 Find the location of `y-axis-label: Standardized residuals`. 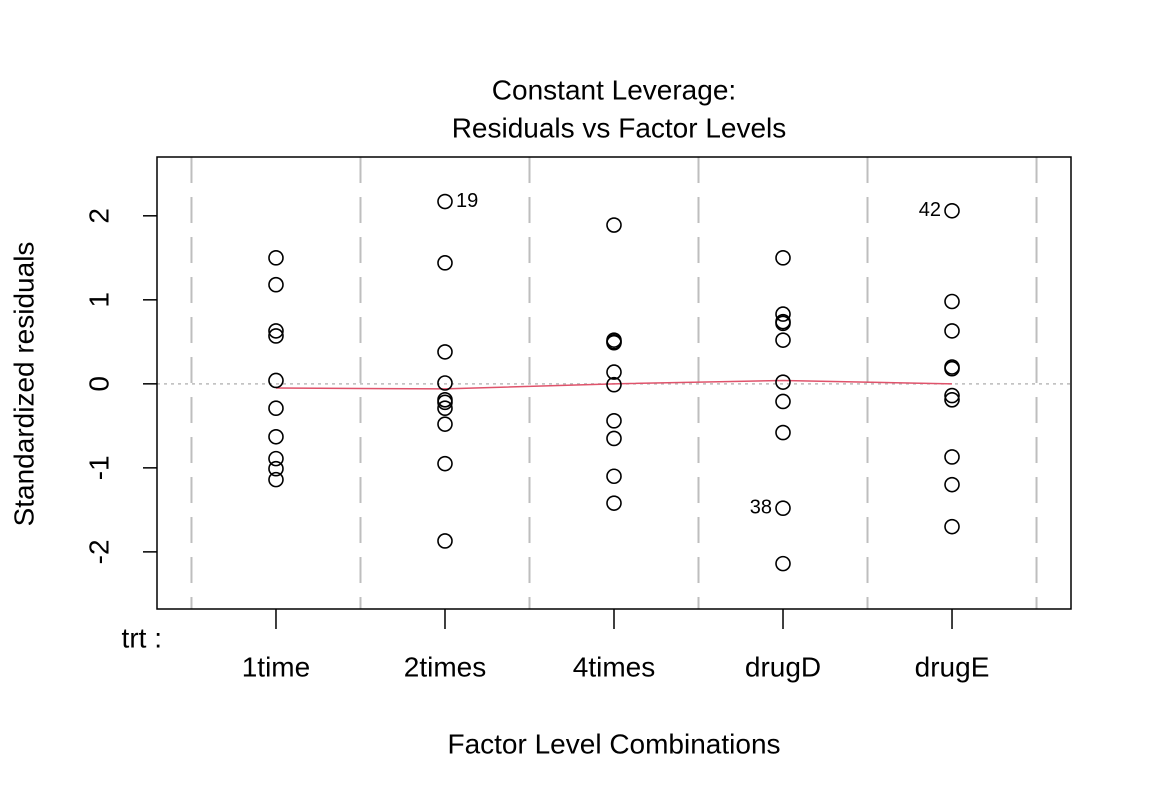

y-axis-label: Standardized residuals is located at coordinates (23, 384).